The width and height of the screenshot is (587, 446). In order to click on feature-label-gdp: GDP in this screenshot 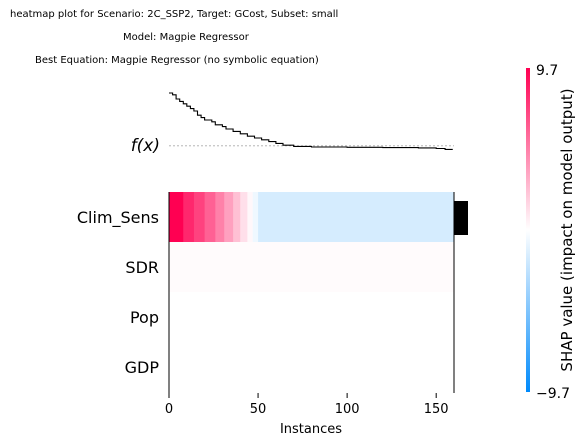, I will do `click(142, 367)`.